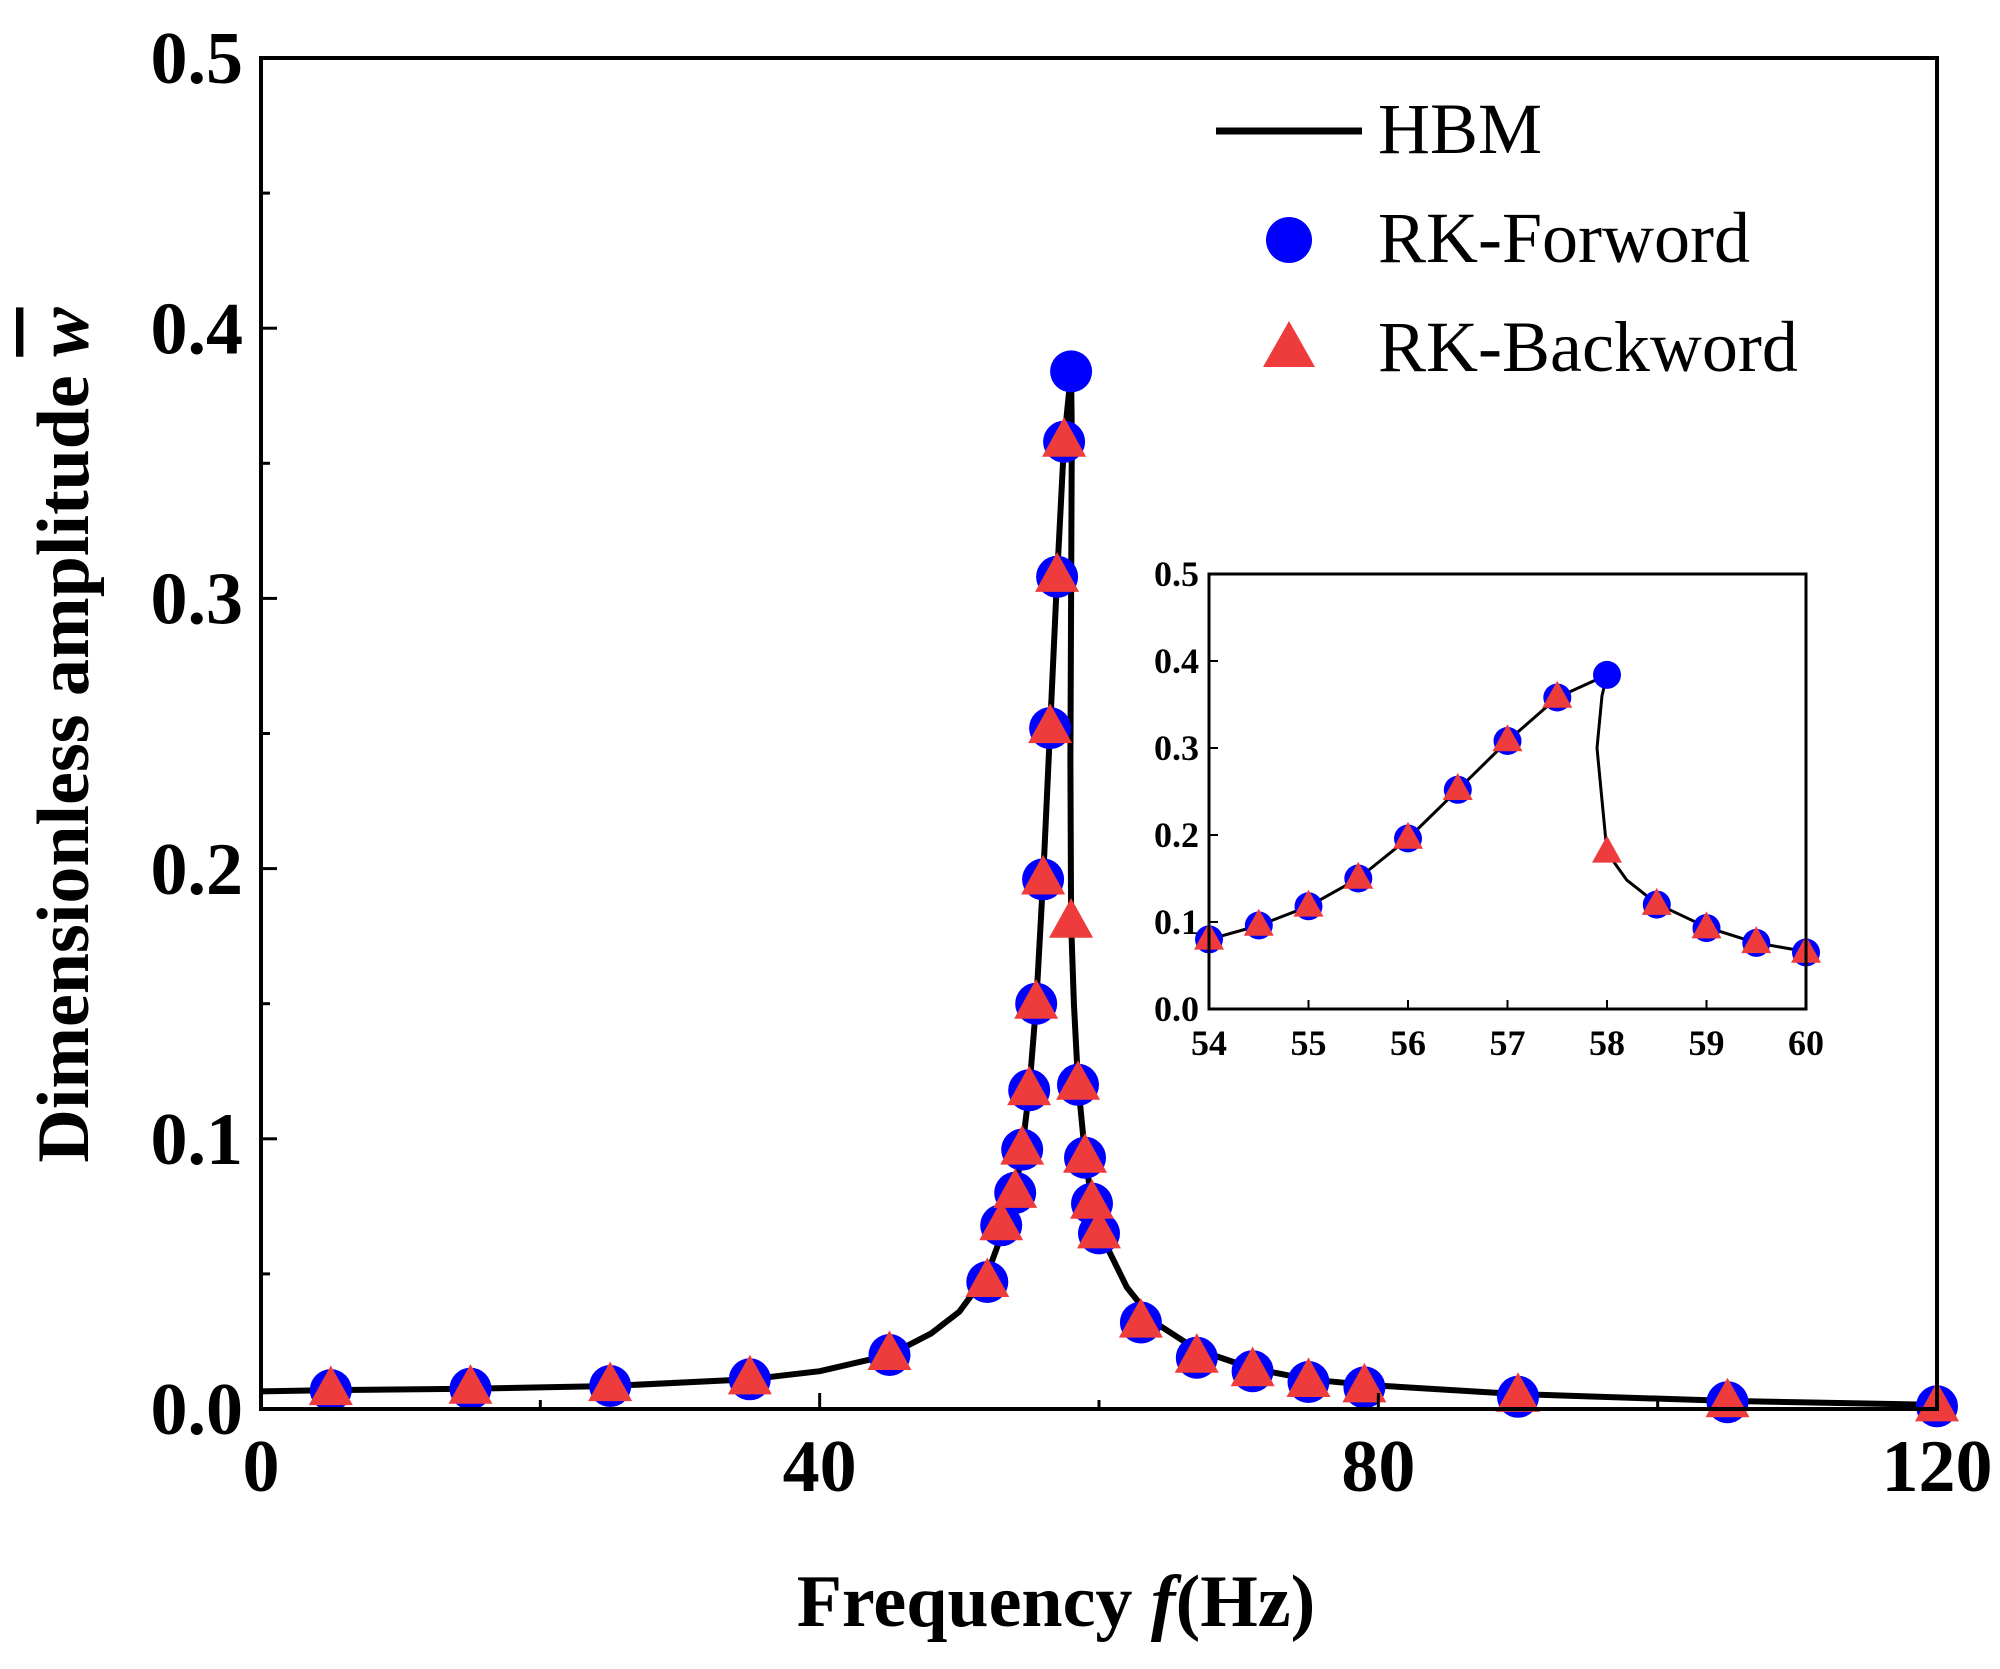 The image size is (2000, 1669). Describe the element at coordinates (1176, 1009) in the screenshot. I see `inset-y-tick-label: 0.0` at that location.